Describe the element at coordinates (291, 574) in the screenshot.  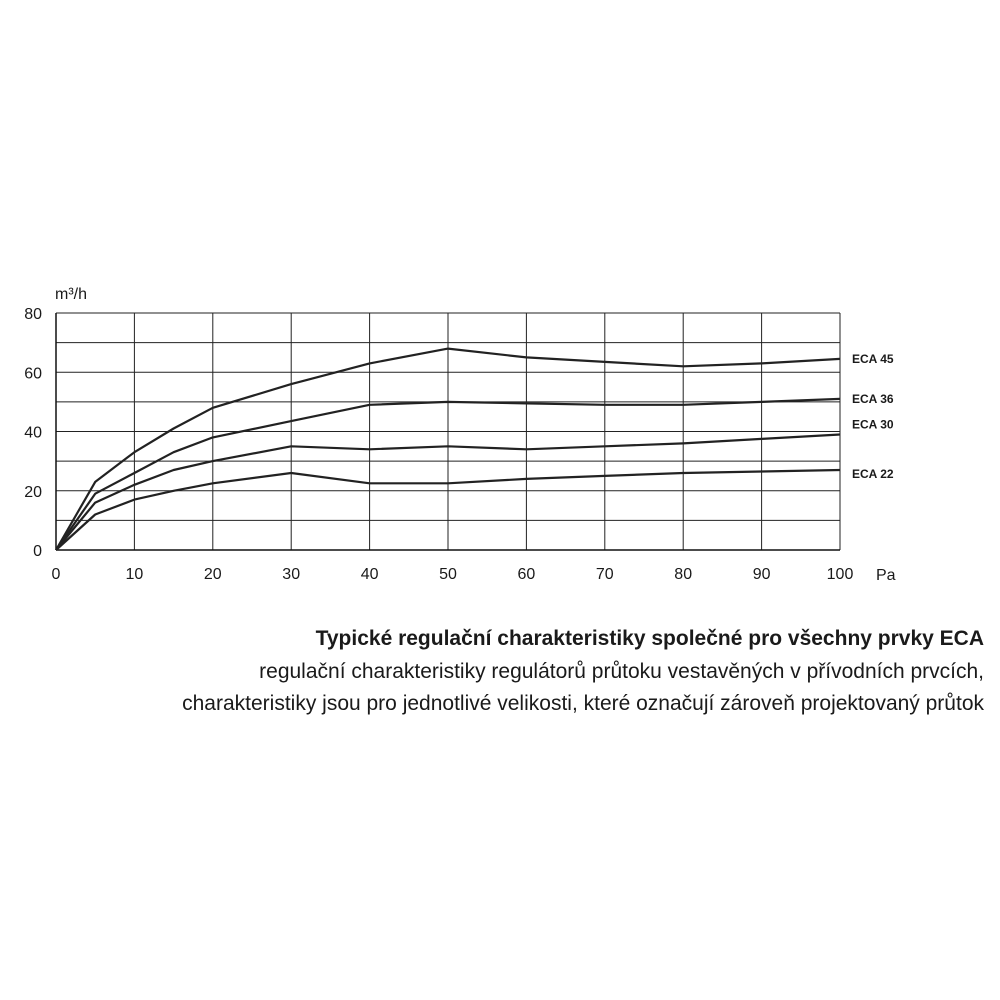
I see `x-tick-label-30: 30` at that location.